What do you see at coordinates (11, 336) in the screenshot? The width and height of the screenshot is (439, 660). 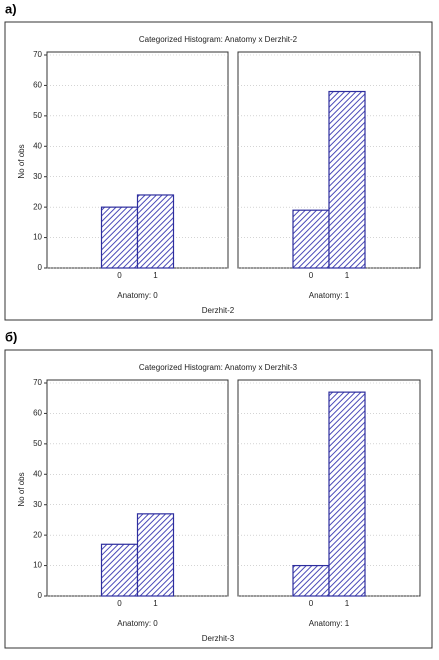 I see `figure-label: б)` at bounding box center [11, 336].